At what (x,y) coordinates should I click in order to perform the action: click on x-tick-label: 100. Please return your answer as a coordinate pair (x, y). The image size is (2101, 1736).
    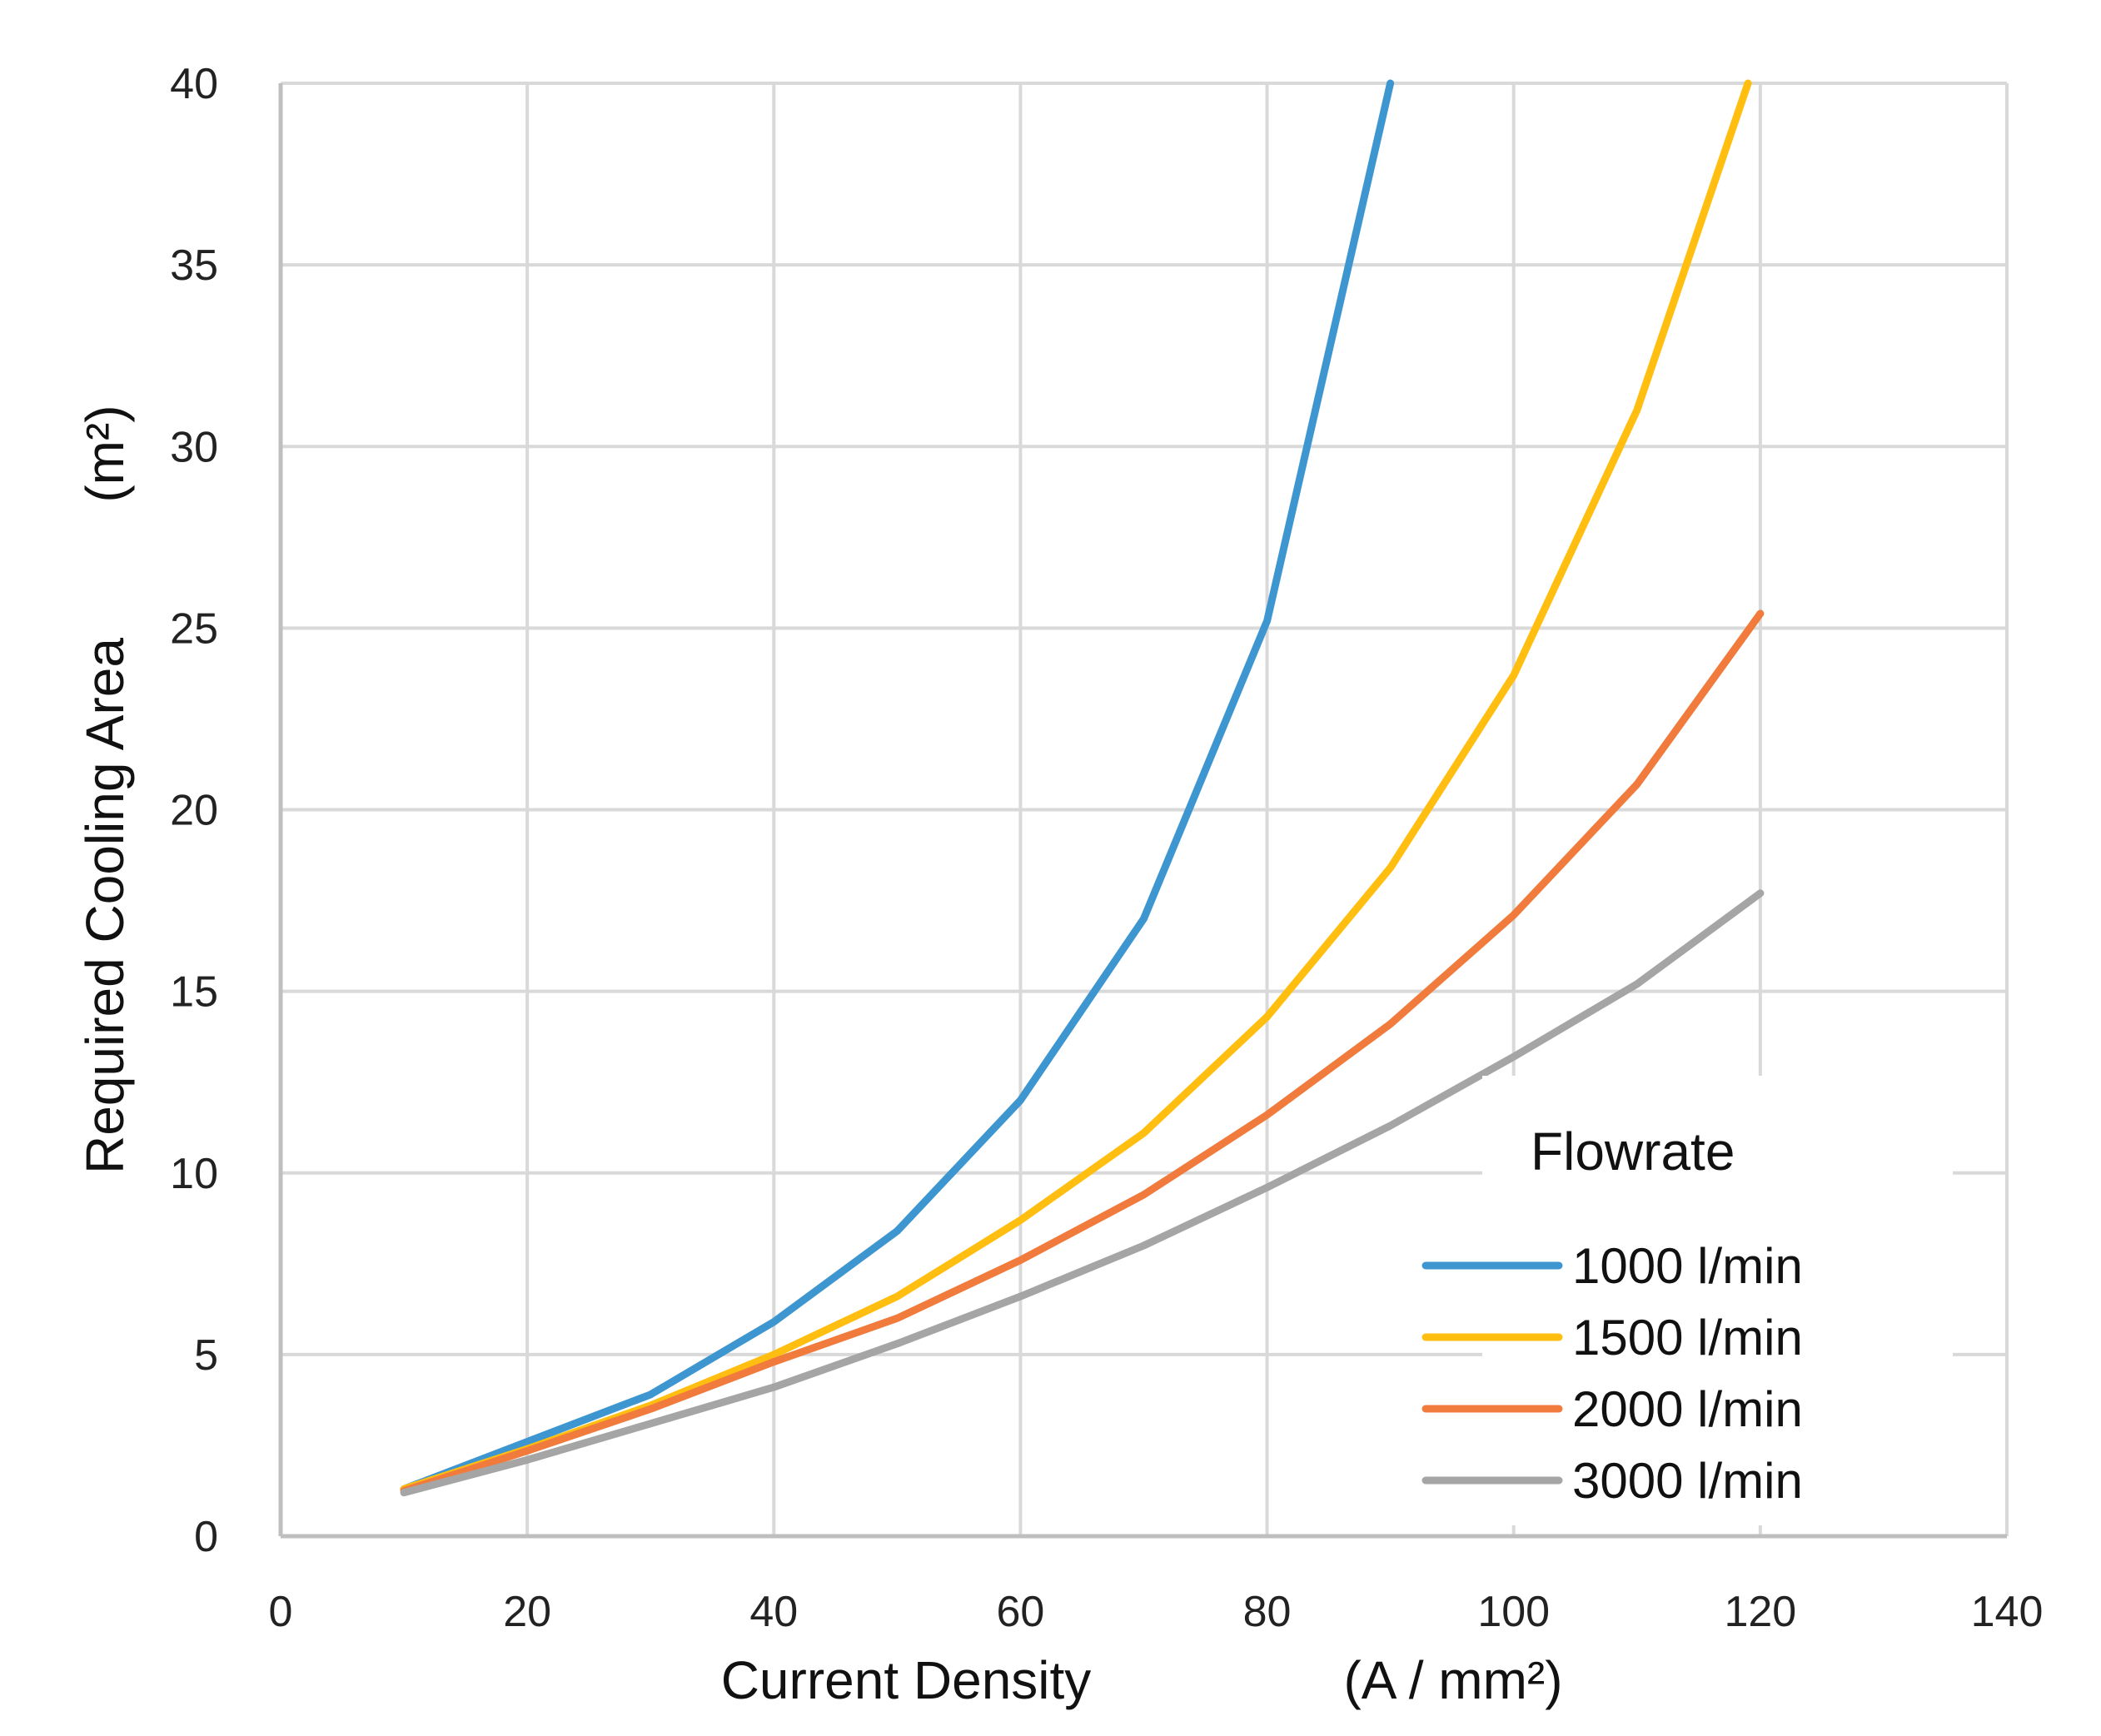
    Looking at the image, I should click on (1513, 1612).